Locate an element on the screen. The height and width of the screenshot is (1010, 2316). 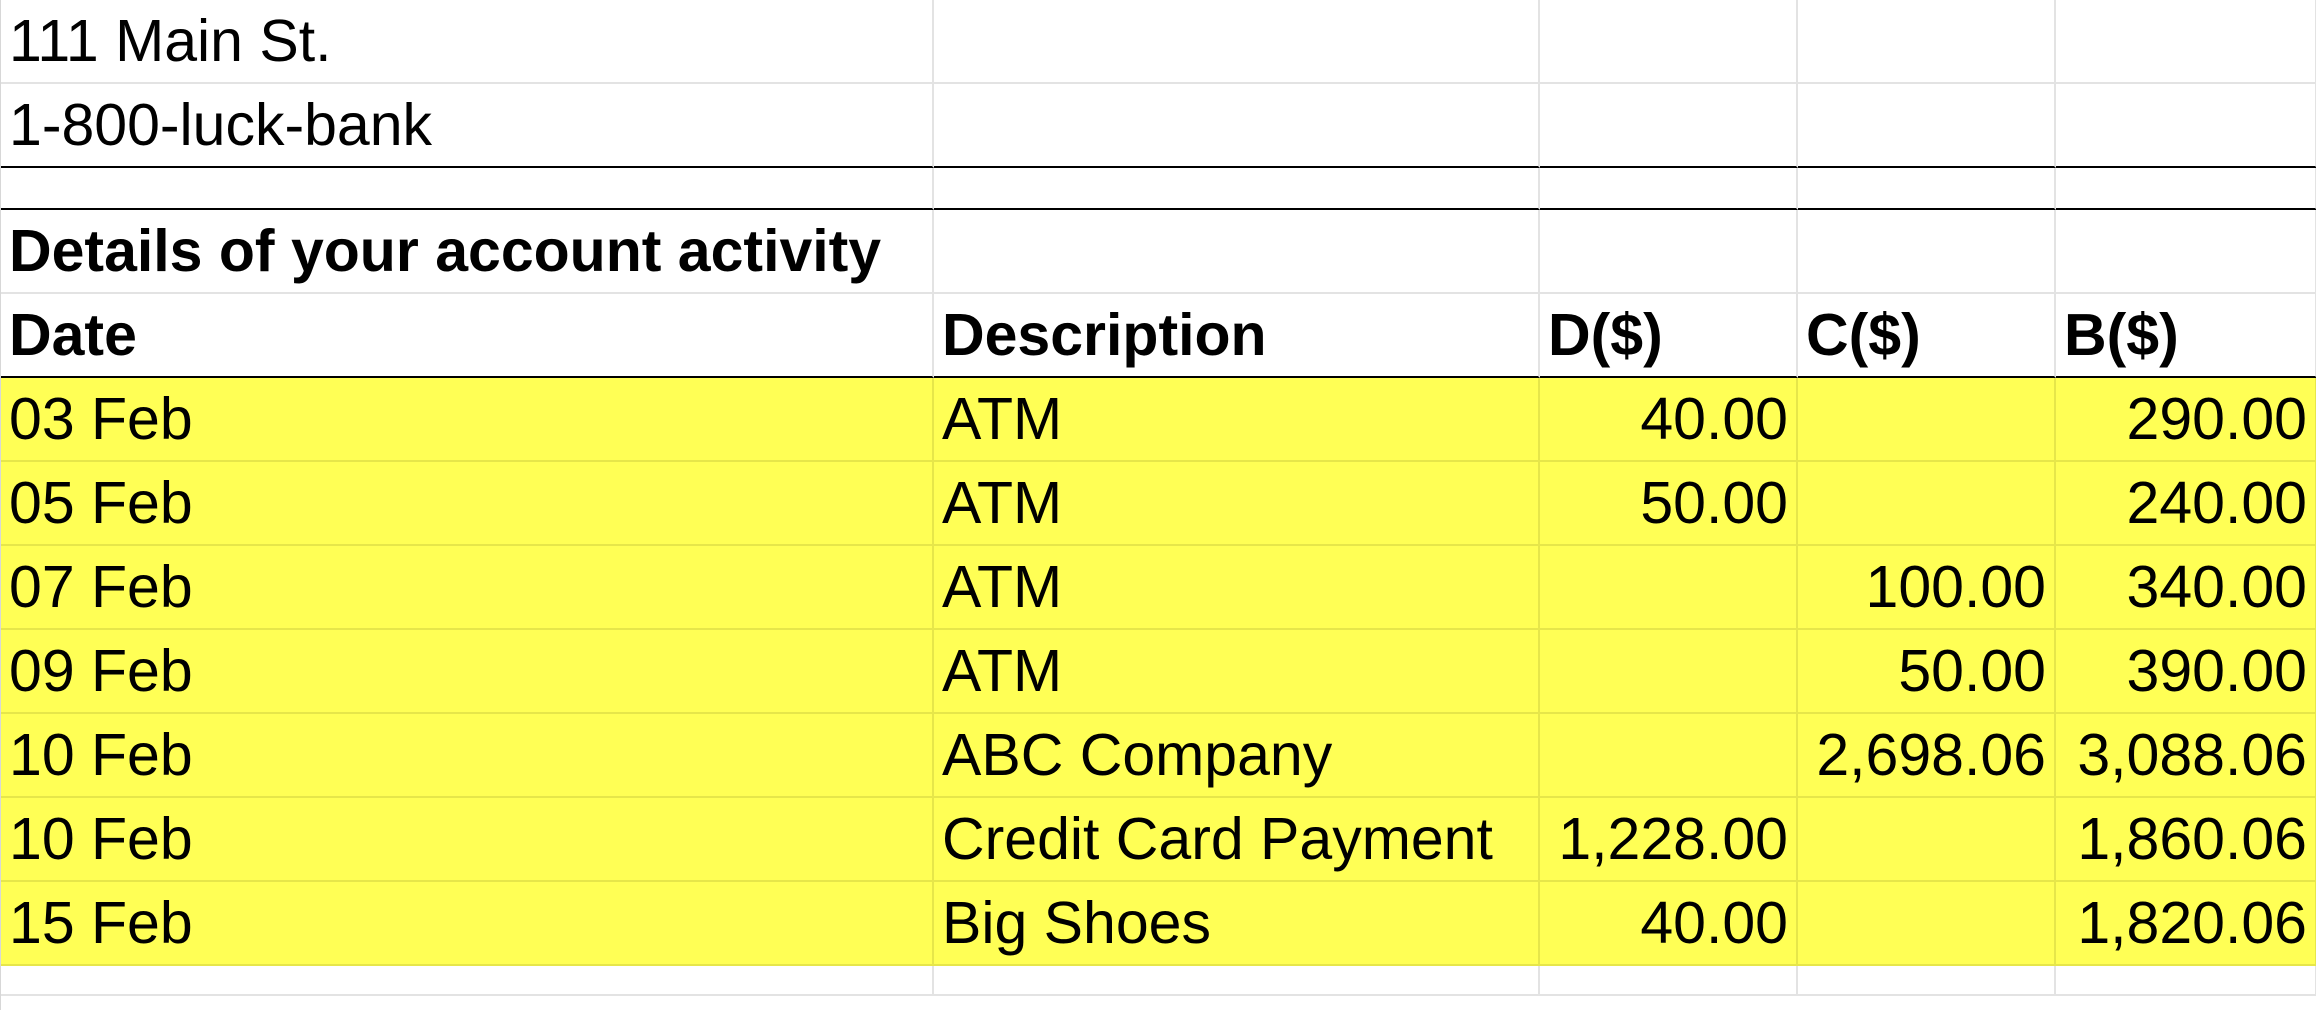
row-date-cell: 15 Feb is located at coordinates (467, 924).